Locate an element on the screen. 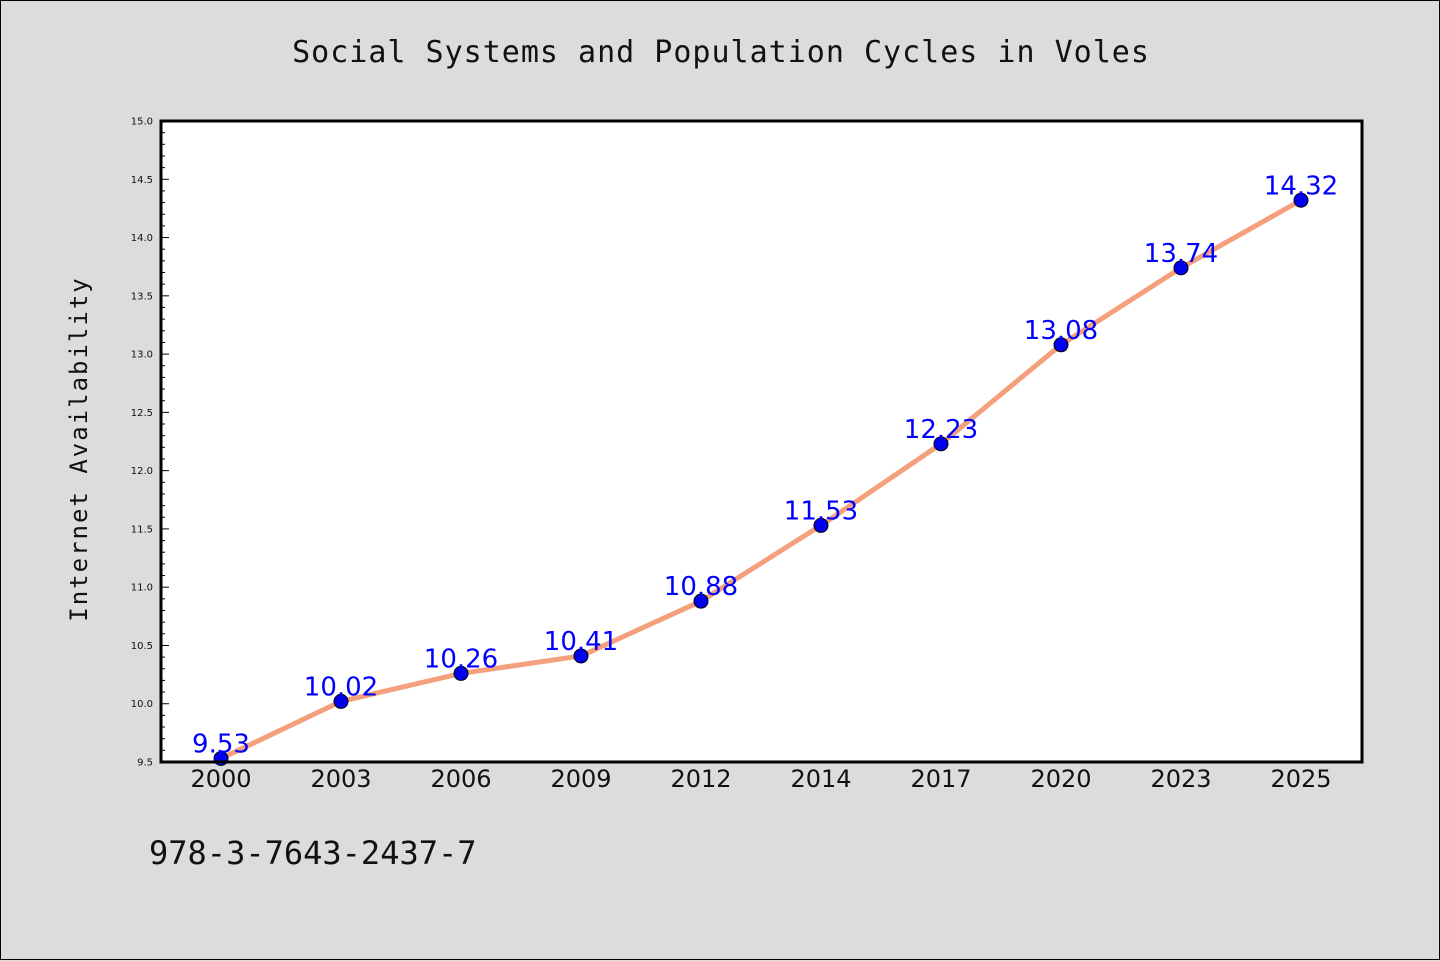 The image size is (1440, 961). y-tick-label: 14.5 is located at coordinates (142, 180).